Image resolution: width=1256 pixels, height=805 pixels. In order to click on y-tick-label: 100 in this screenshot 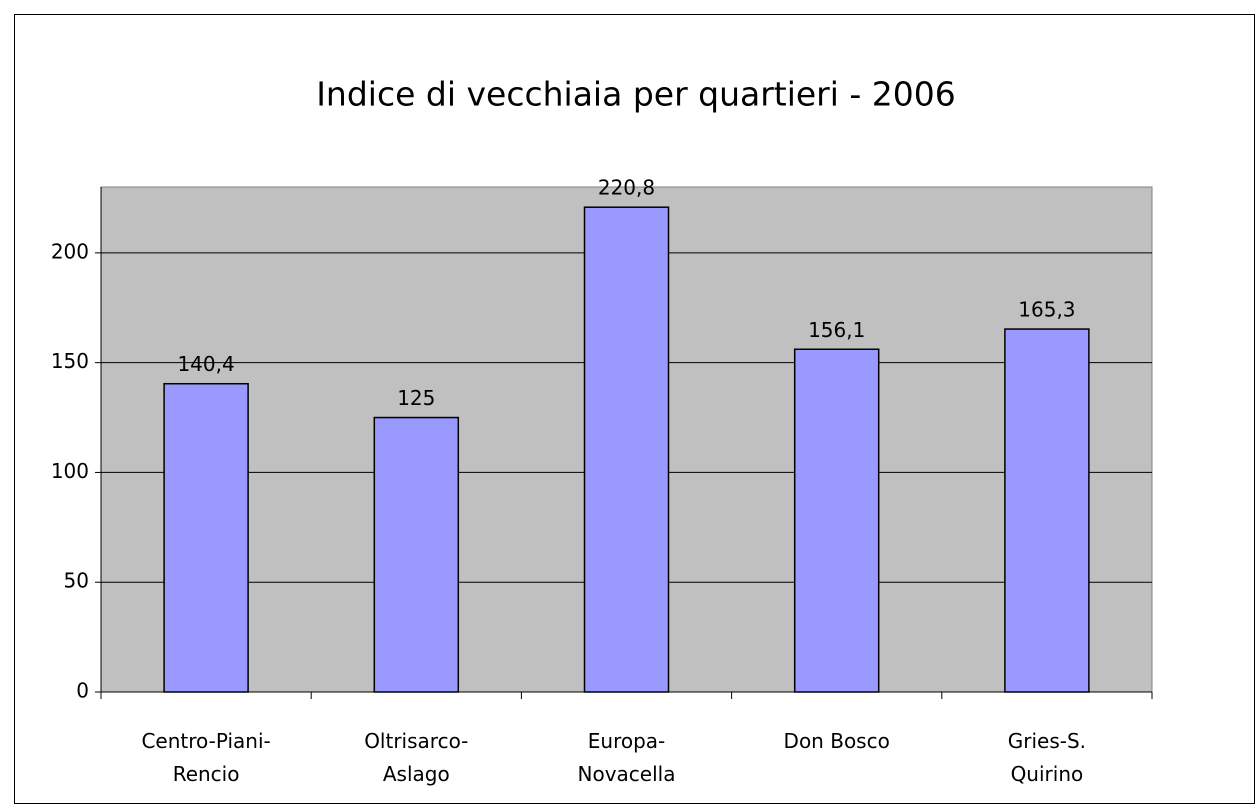, I will do `click(70, 471)`.